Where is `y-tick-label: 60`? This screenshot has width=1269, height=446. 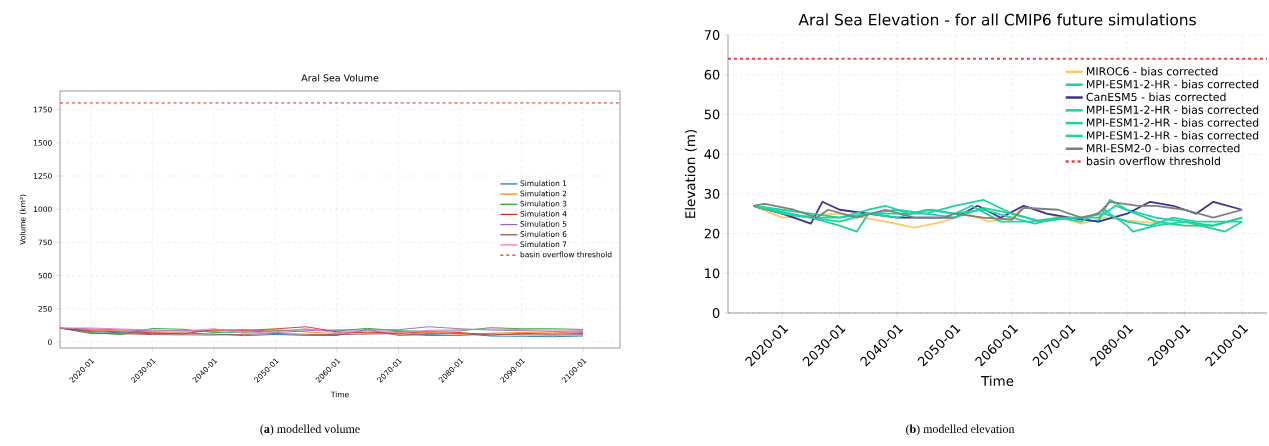
y-tick-label: 60 is located at coordinates (712, 74).